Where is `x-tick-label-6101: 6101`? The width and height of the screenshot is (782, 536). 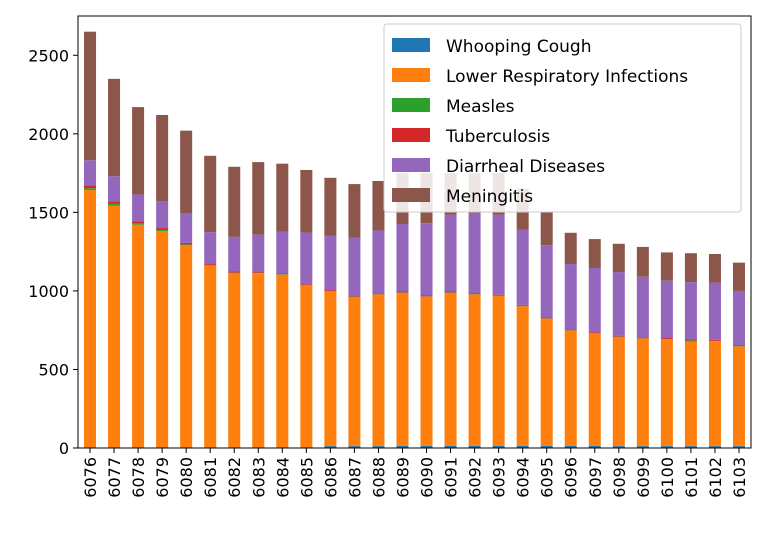
x-tick-label-6101: 6101 is located at coordinates (691, 477).